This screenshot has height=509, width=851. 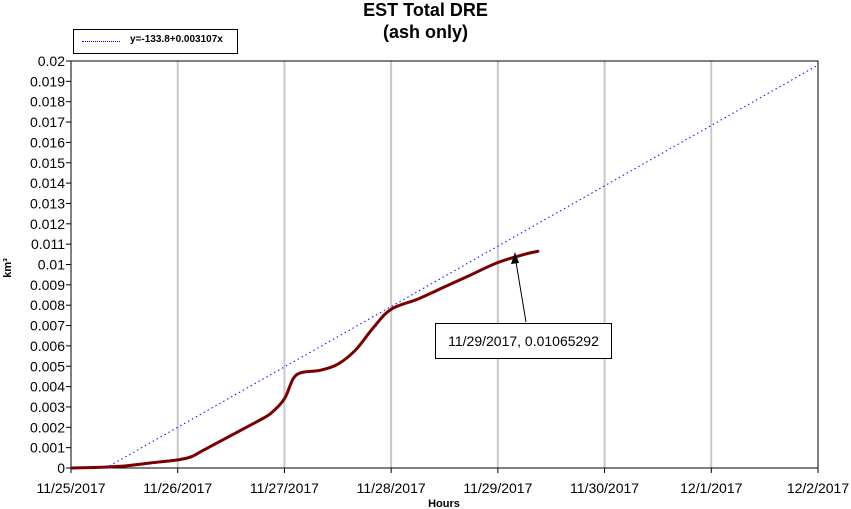 I want to click on y-tick-label: 0.003, so click(x=47, y=407).